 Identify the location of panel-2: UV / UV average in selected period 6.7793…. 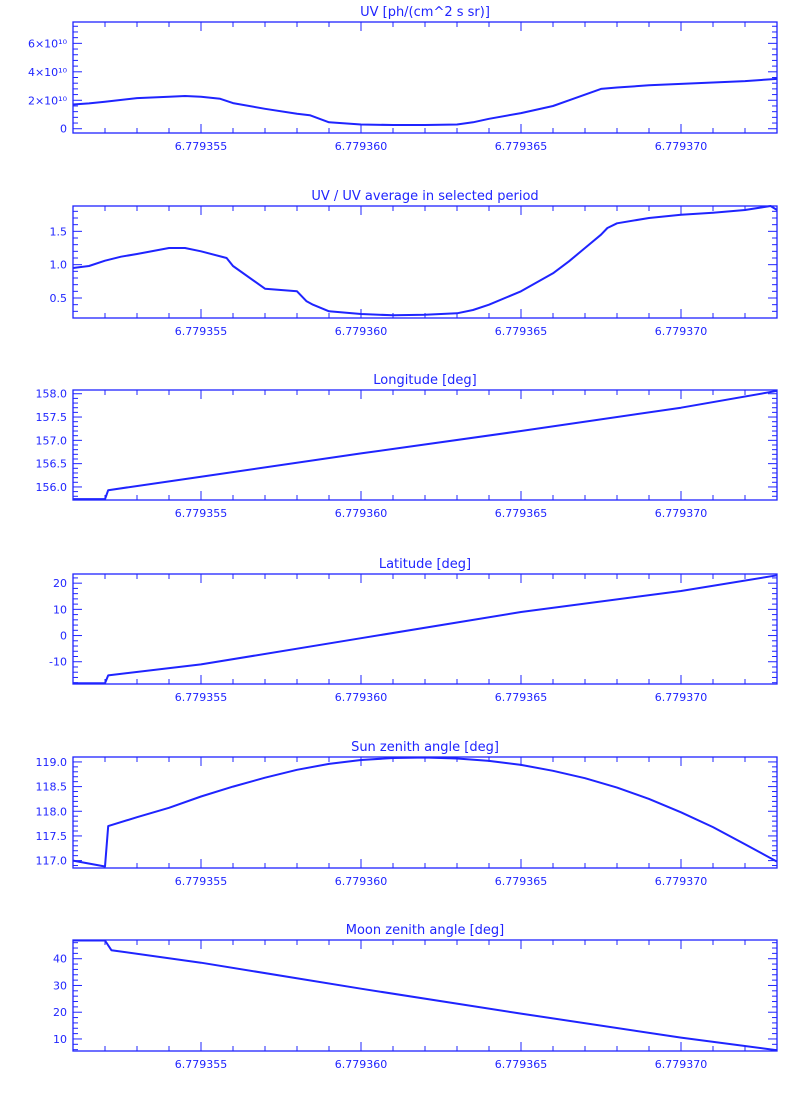
(414, 263).